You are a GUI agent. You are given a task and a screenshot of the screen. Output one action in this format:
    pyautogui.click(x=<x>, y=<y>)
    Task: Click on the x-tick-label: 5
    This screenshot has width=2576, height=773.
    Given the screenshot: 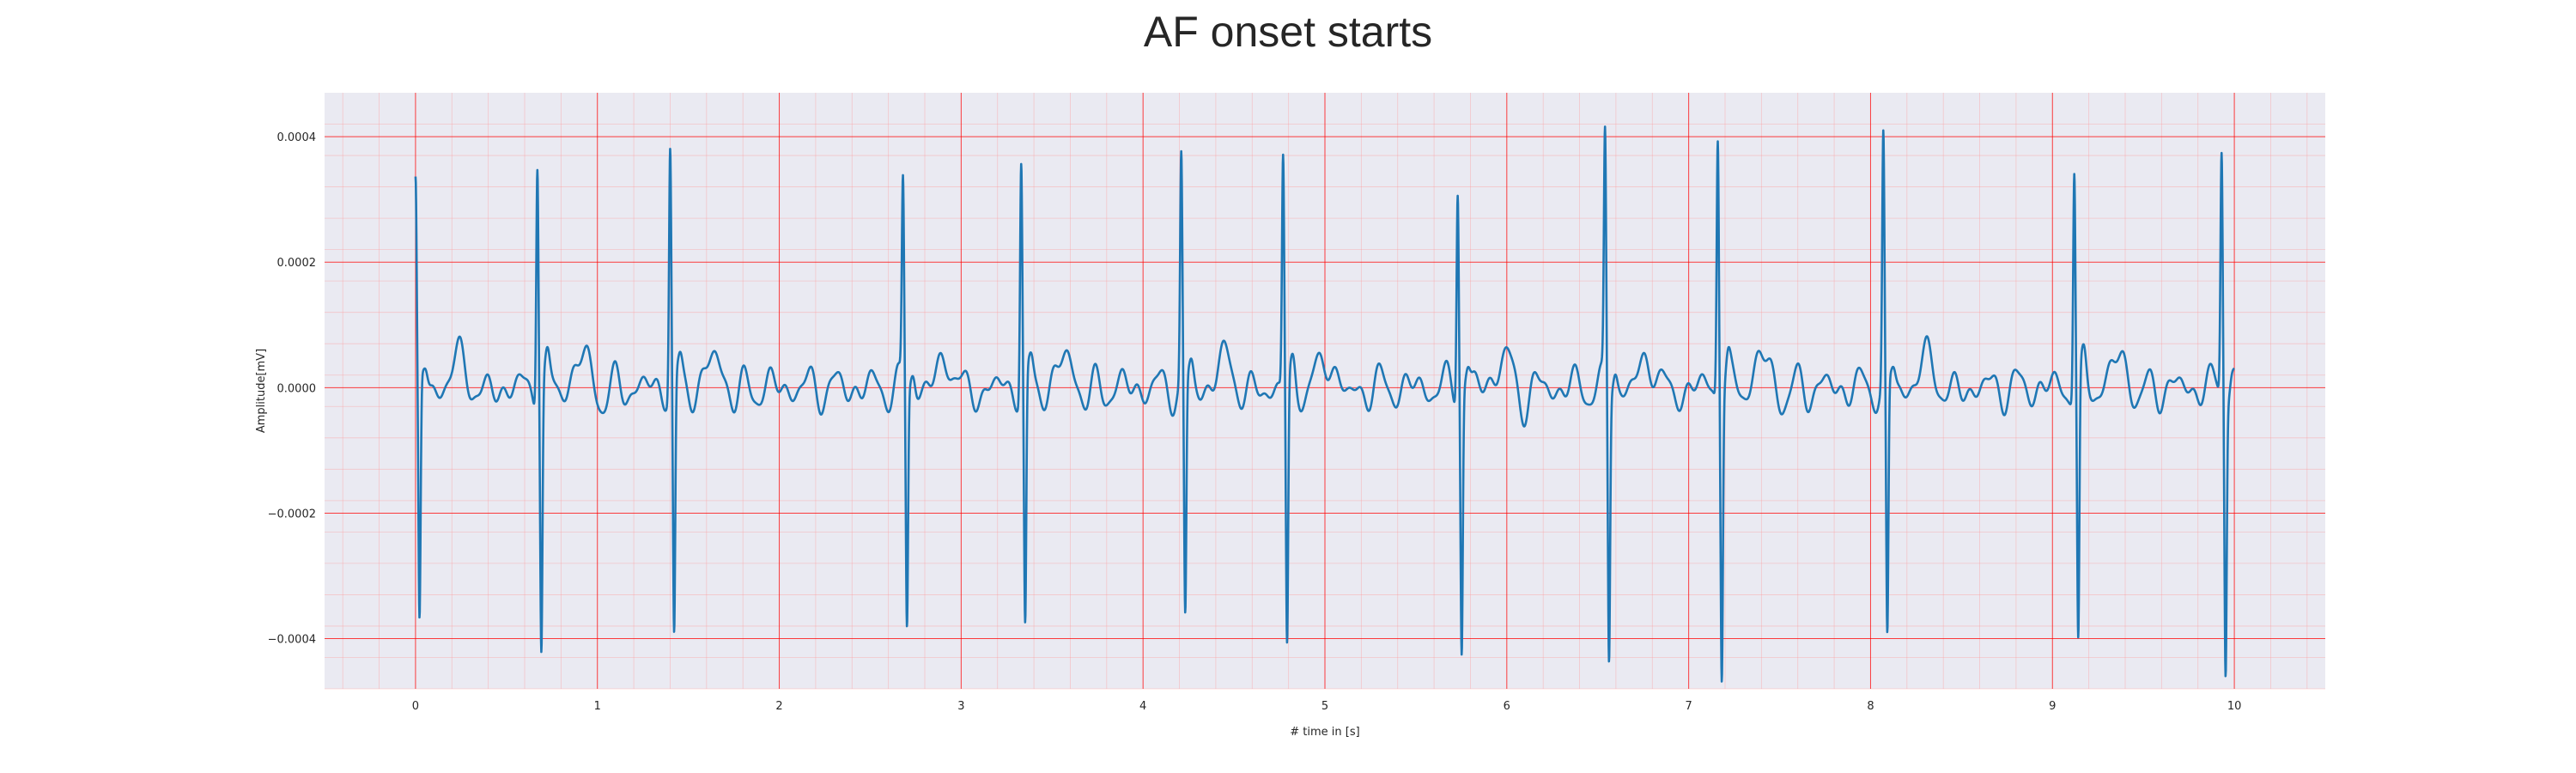 What is the action you would take?
    pyautogui.click(x=1324, y=706)
    